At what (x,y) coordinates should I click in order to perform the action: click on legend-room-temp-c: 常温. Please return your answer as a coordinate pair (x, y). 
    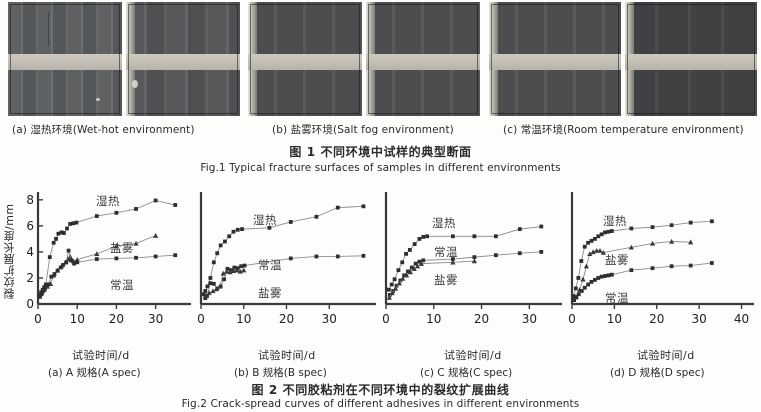
    Looking at the image, I should click on (446, 252).